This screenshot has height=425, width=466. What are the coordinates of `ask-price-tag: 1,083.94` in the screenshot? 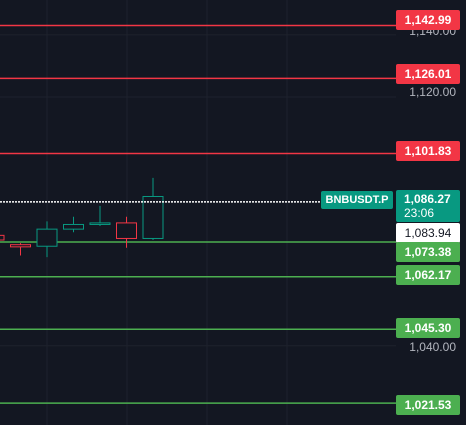 It's located at (428, 233).